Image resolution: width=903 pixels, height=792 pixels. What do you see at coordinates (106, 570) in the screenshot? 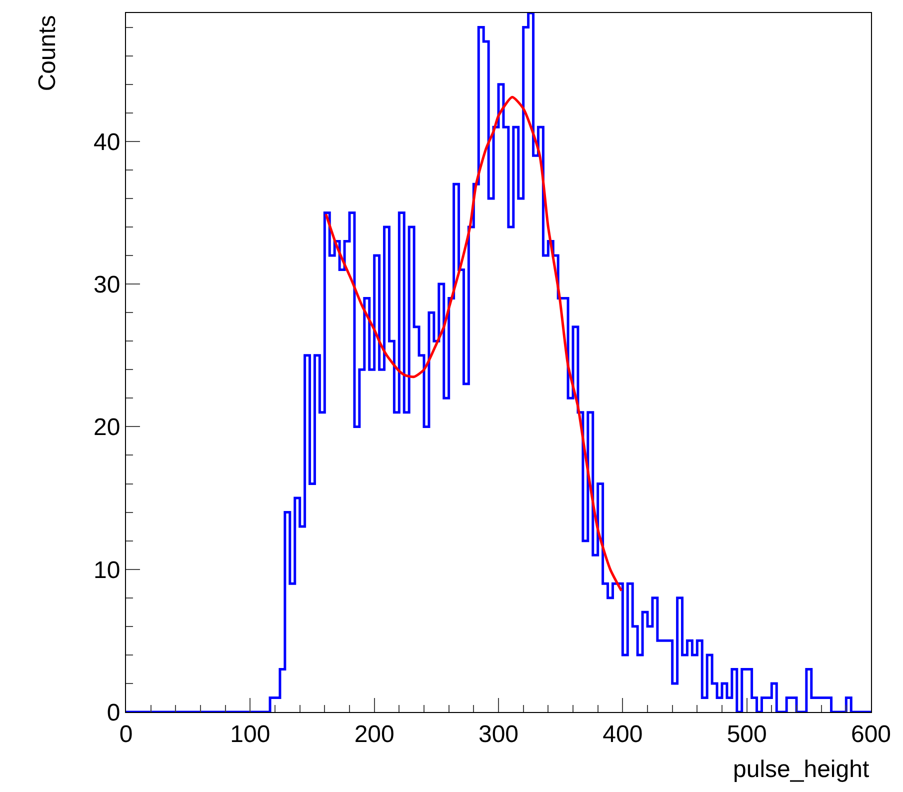
I see `y-tick-label: 10` at bounding box center [106, 570].